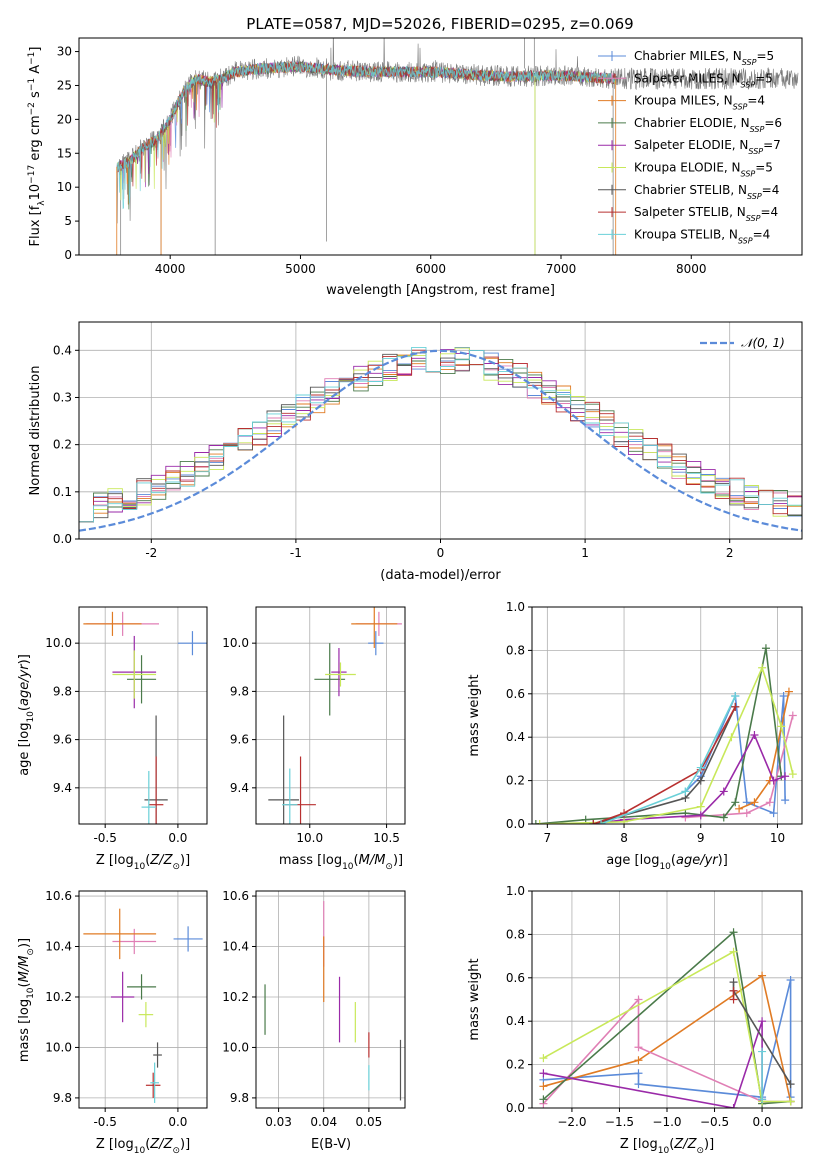 The height and width of the screenshot is (1170, 819). Describe the element at coordinates (37, 147) in the screenshot. I see `y-axis-label: Flux [fλ10−17 erg cm−2 s−1 A−1]` at that location.